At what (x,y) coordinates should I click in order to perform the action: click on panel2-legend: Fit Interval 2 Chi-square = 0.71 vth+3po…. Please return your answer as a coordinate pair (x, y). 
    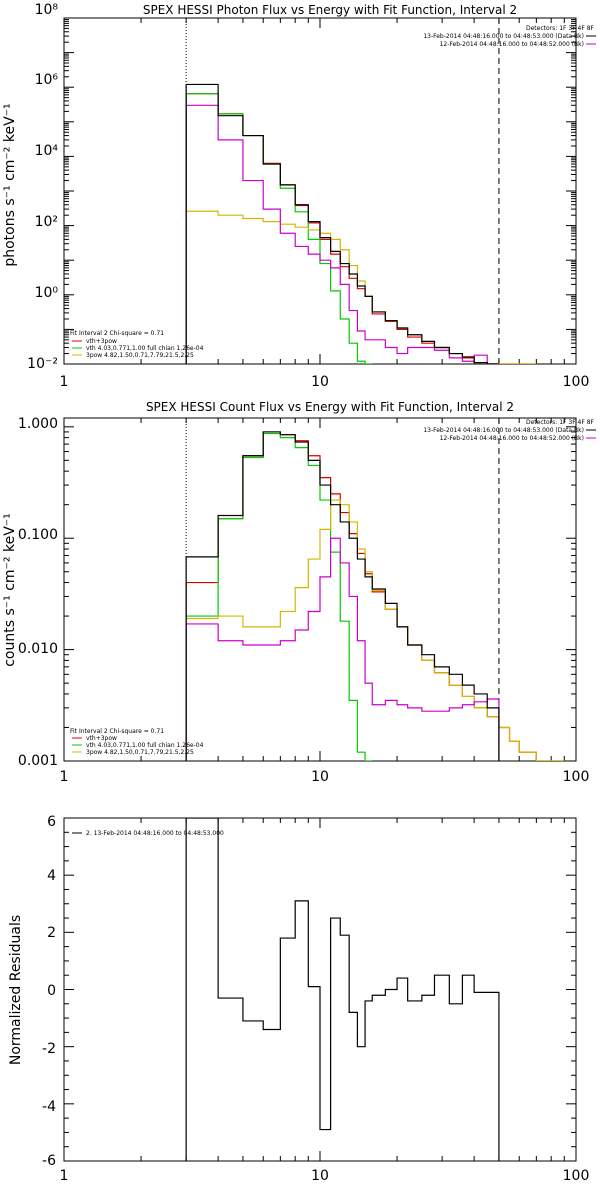
    Looking at the image, I should click on (137, 742).